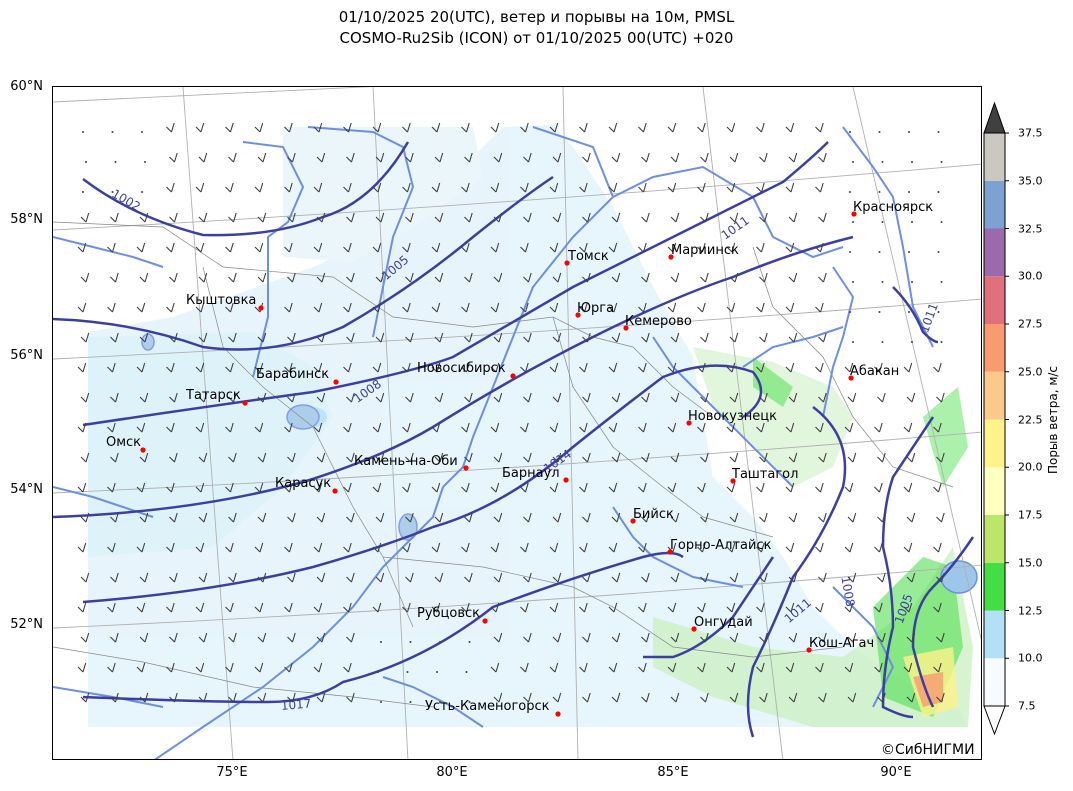  I want to click on lon-label-90: 90°E, so click(896, 772).